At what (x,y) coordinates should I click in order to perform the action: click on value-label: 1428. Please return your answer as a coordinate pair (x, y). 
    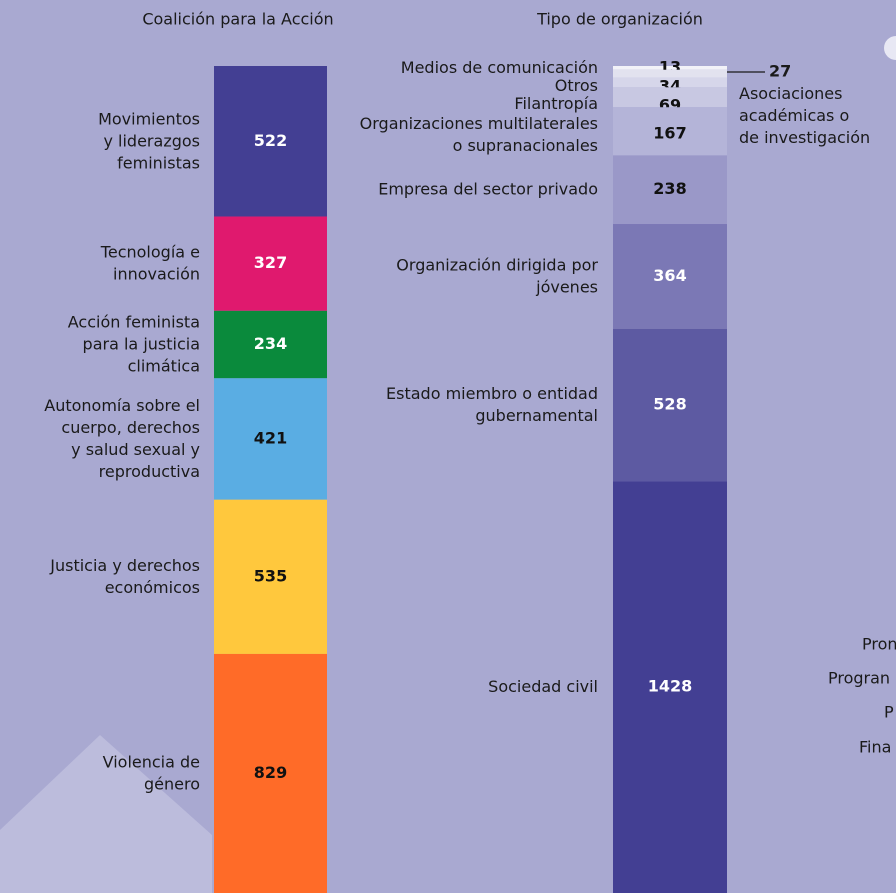
    Looking at the image, I should click on (670, 686).